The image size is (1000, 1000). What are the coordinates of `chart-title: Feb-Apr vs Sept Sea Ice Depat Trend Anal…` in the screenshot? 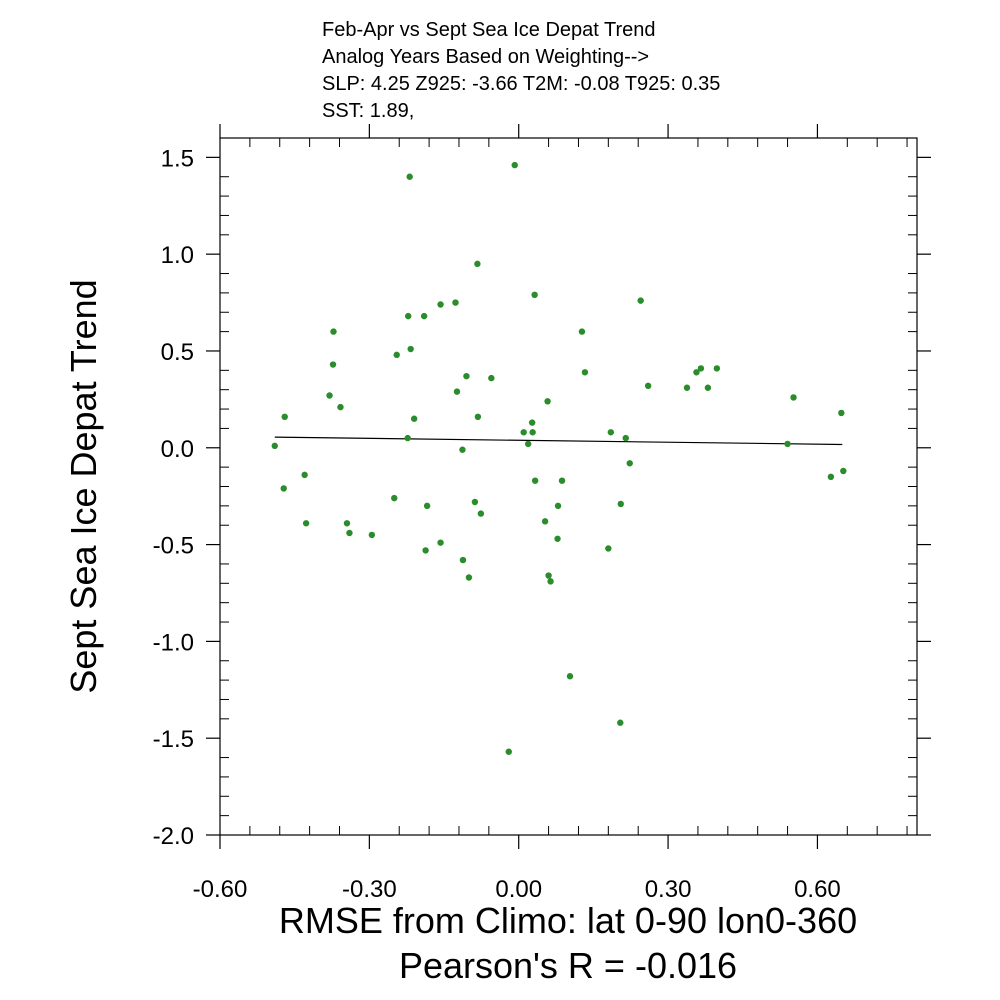 It's located at (521, 70).